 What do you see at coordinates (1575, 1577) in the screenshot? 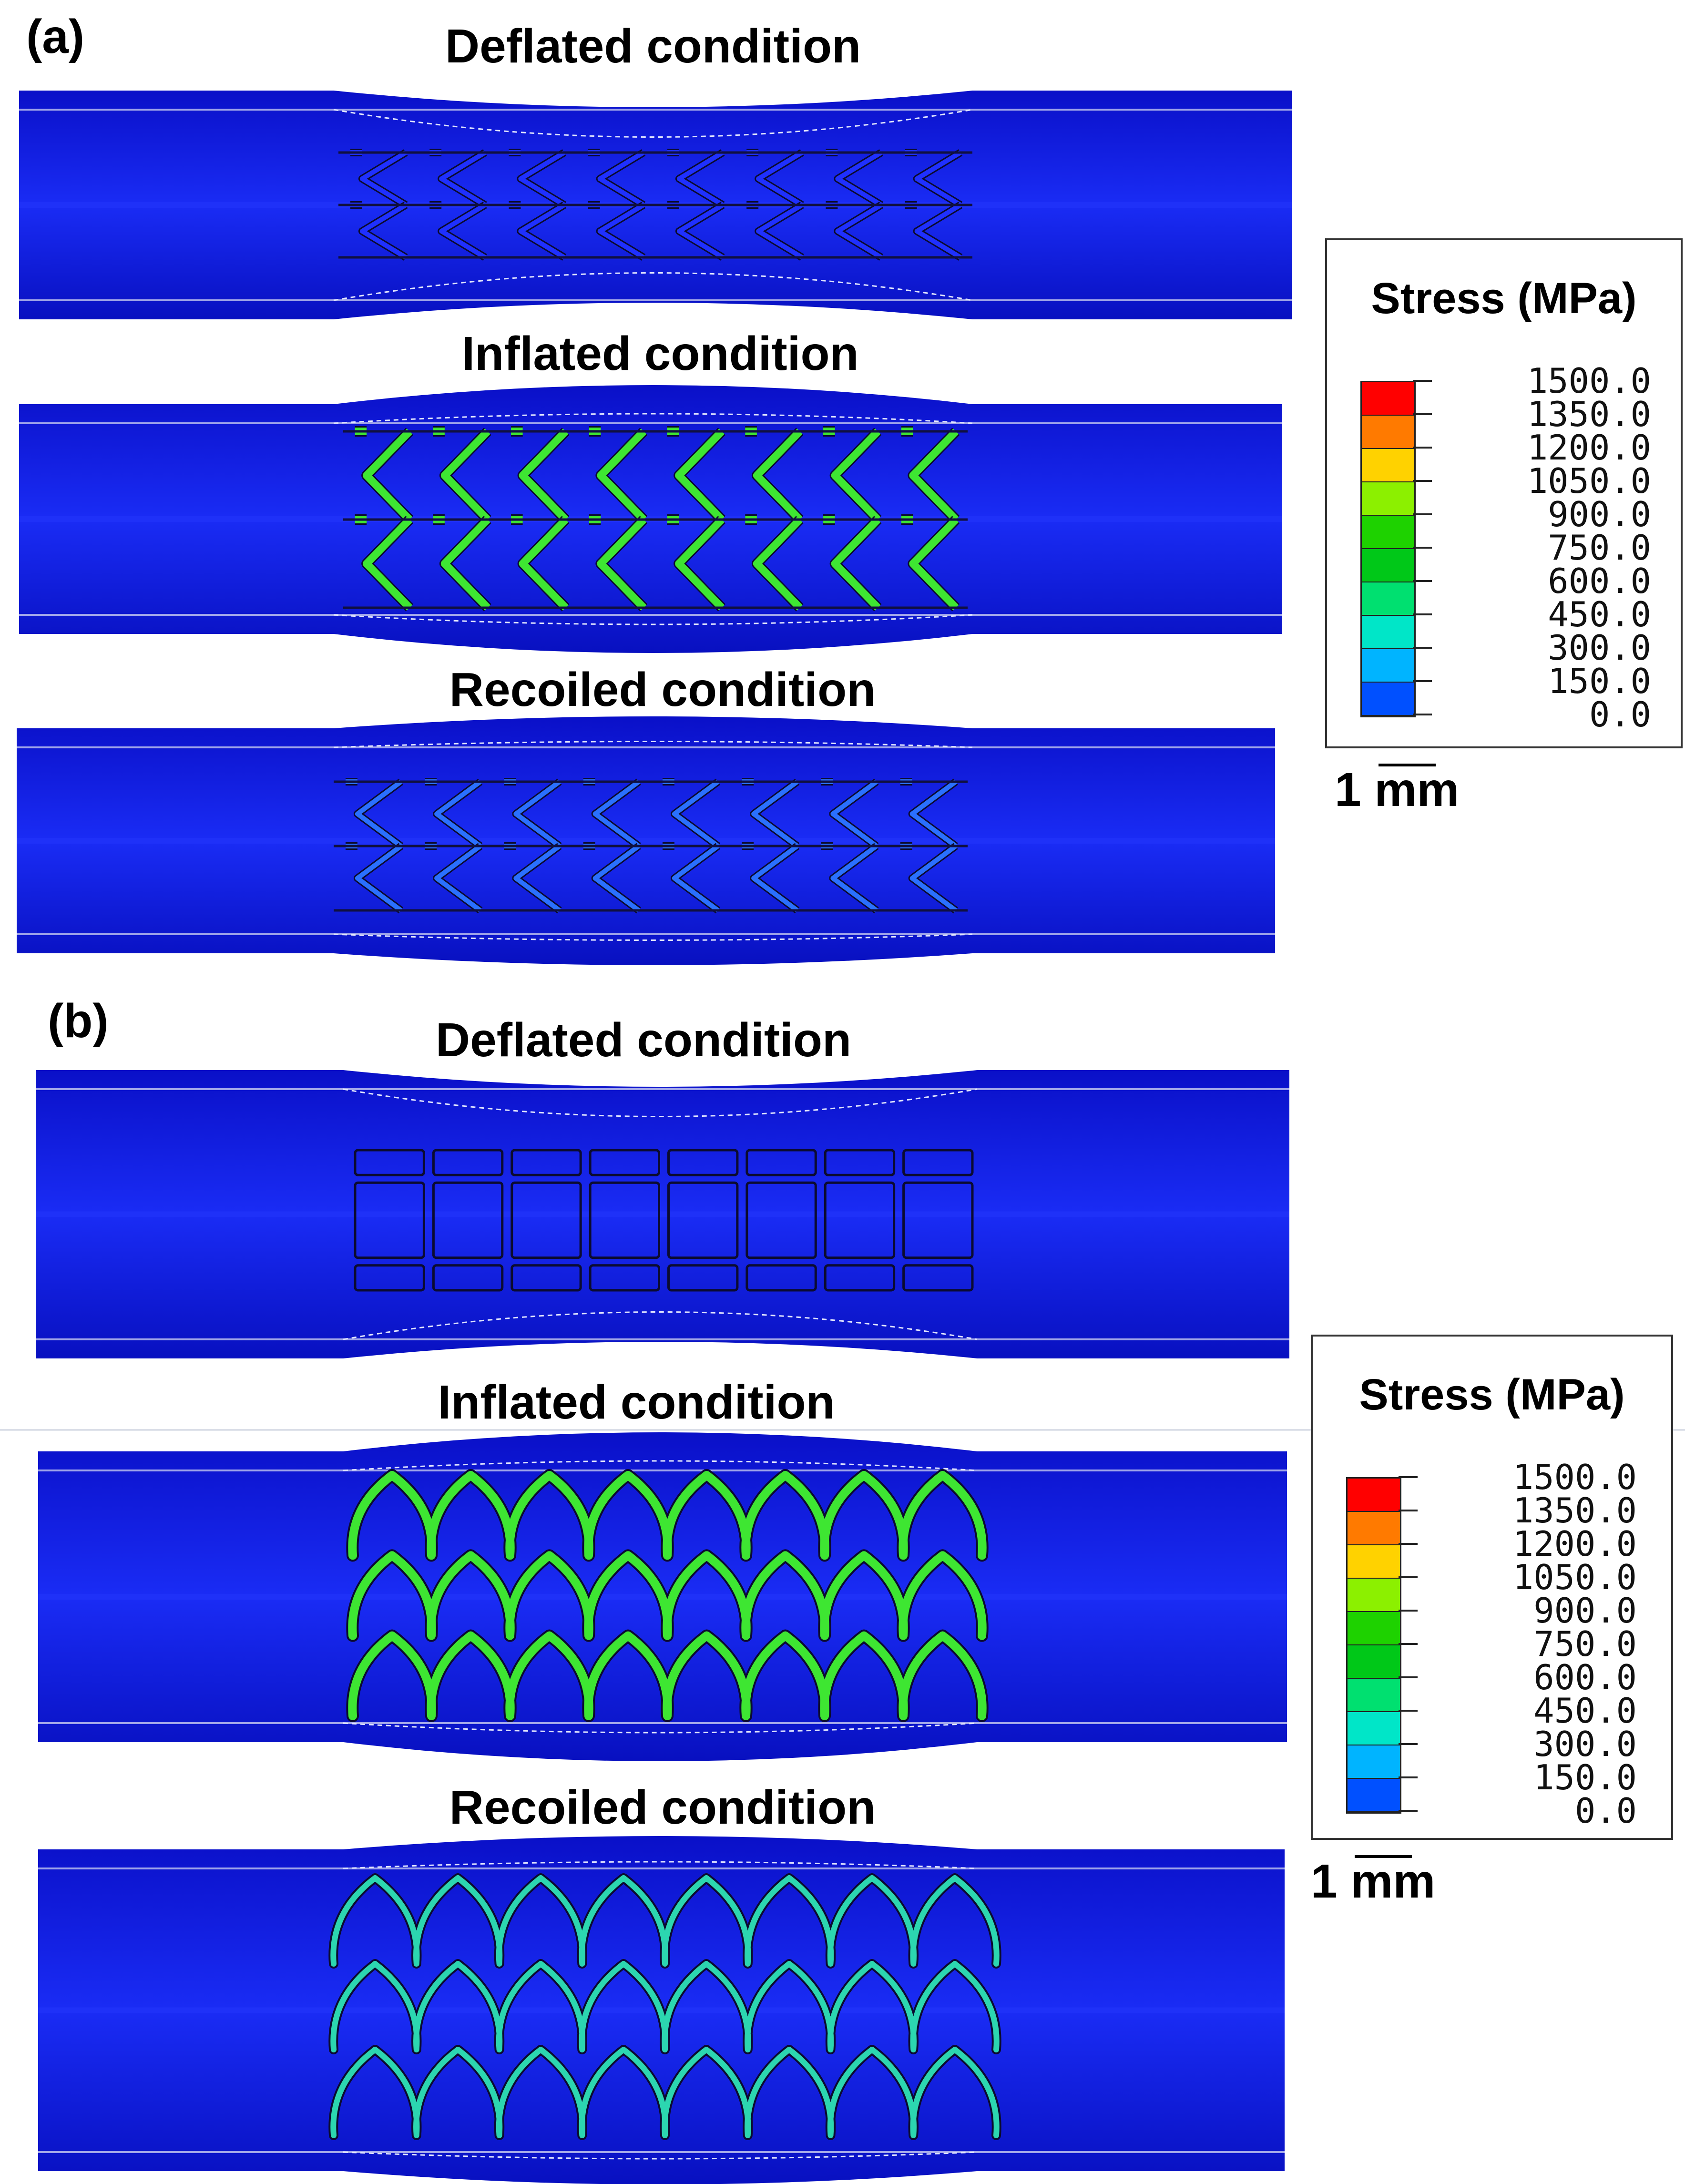
I see `legend-value-label: 1050.0` at bounding box center [1575, 1577].